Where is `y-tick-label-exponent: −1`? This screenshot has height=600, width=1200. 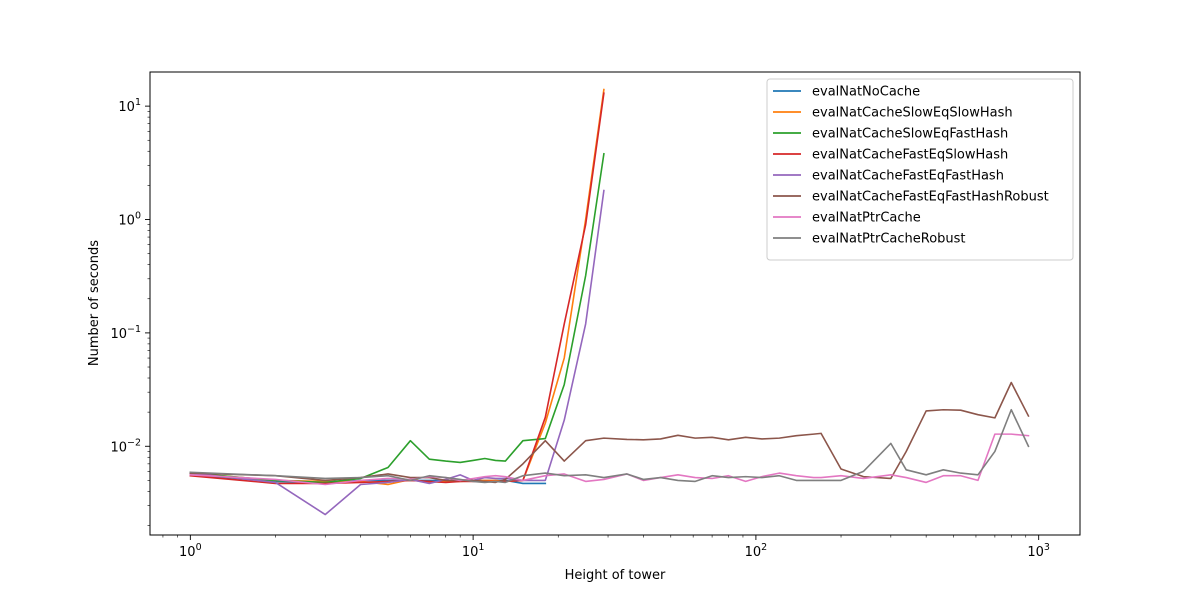
y-tick-label-exponent: −1 is located at coordinates (134, 329).